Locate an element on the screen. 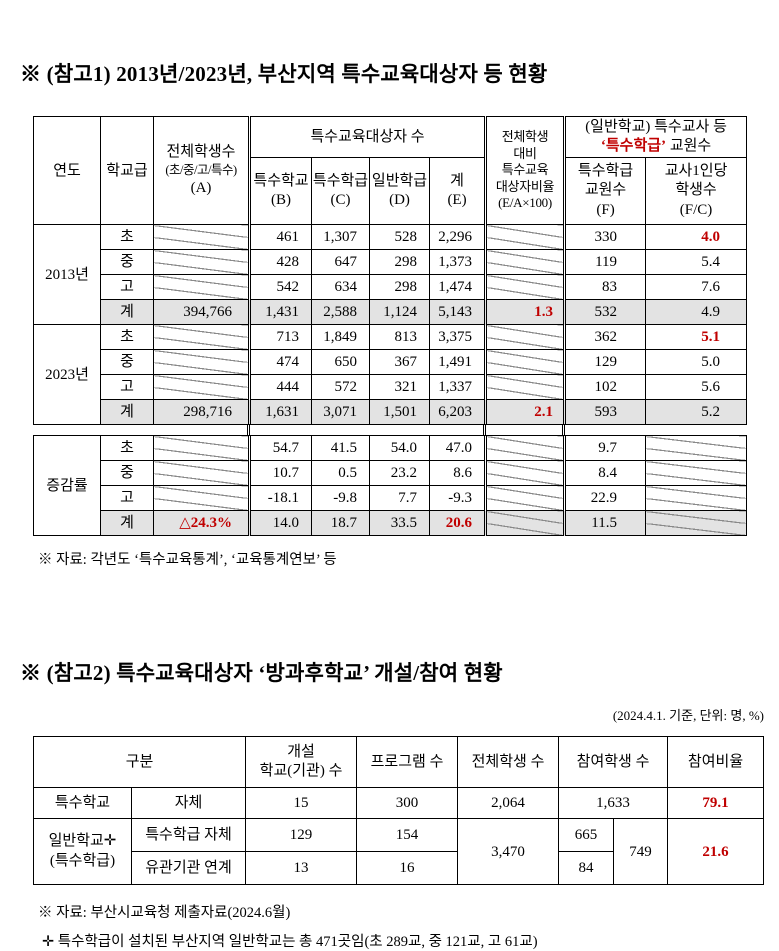 This screenshot has height=951, width=779. data-cell: 14.0 is located at coordinates (280, 523).